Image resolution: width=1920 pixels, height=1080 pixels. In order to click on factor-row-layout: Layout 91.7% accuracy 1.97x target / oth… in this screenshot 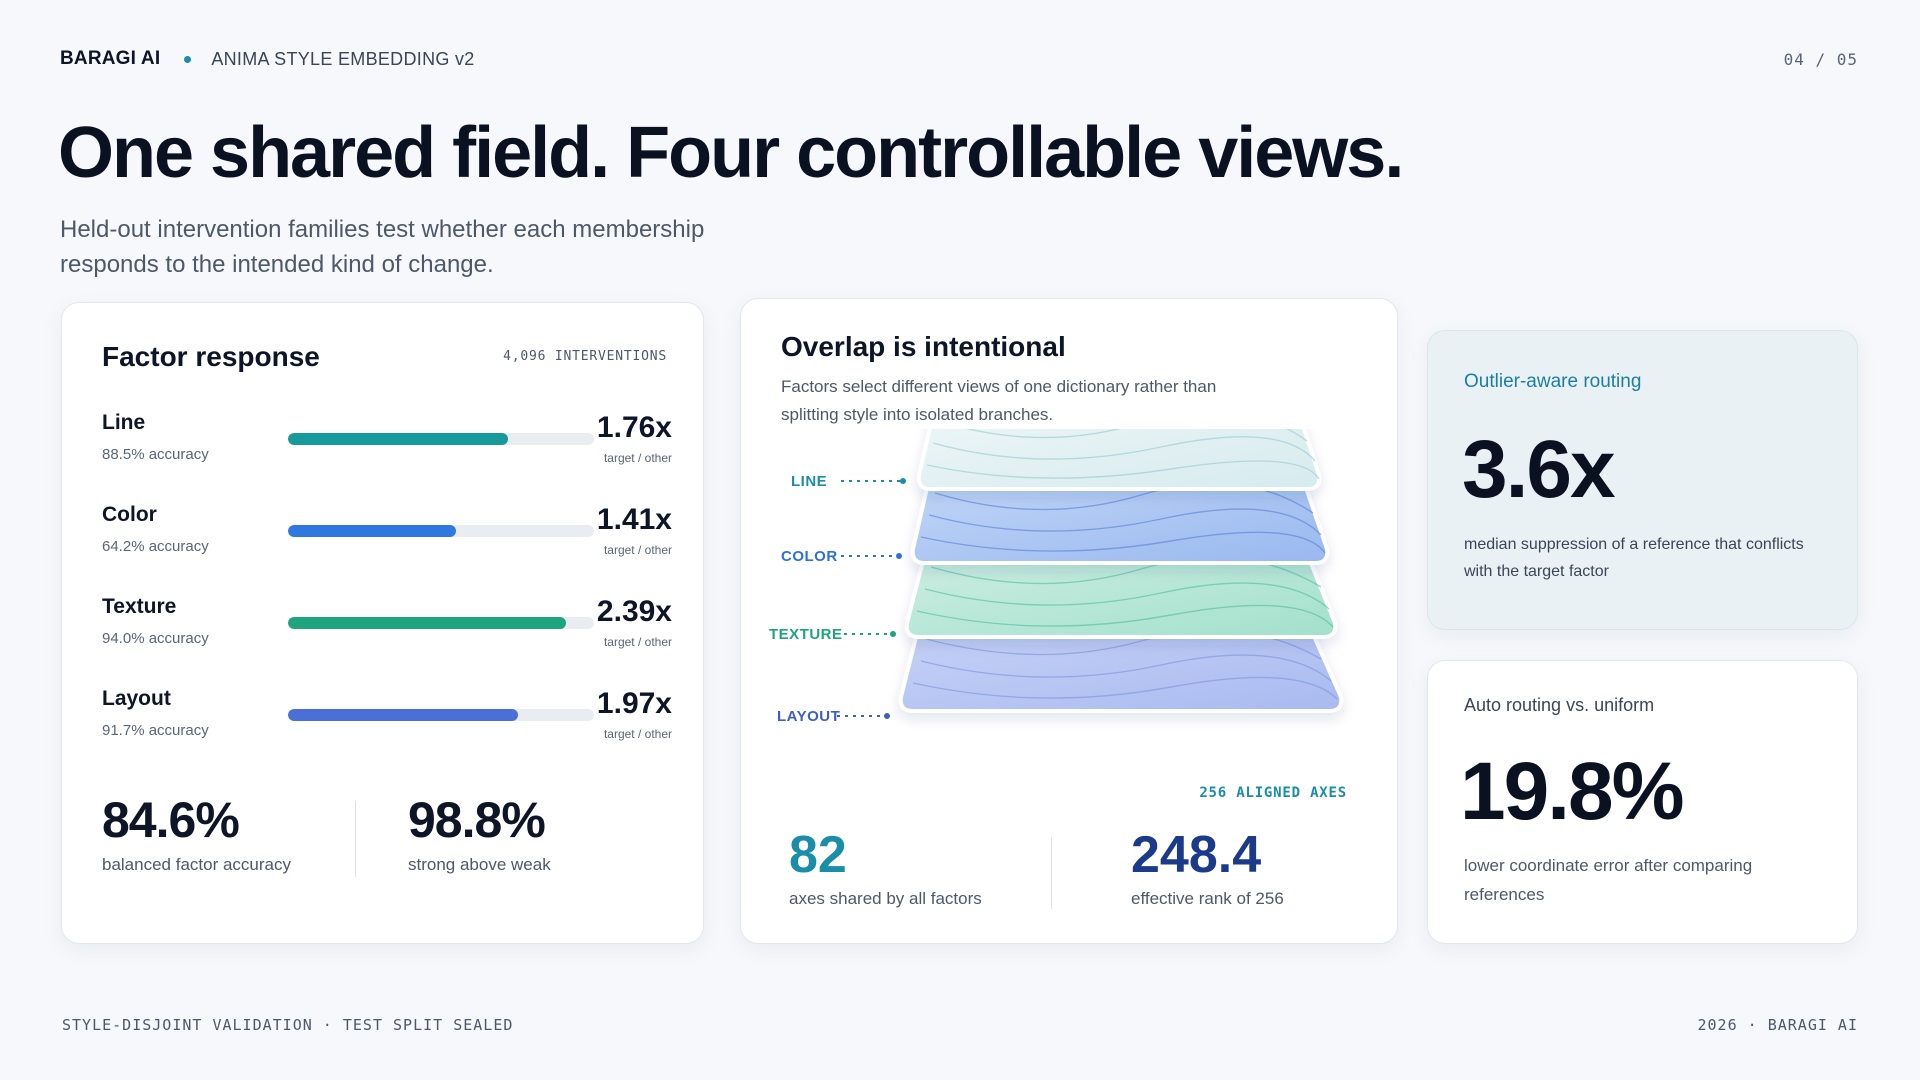, I will do `click(387, 717)`.